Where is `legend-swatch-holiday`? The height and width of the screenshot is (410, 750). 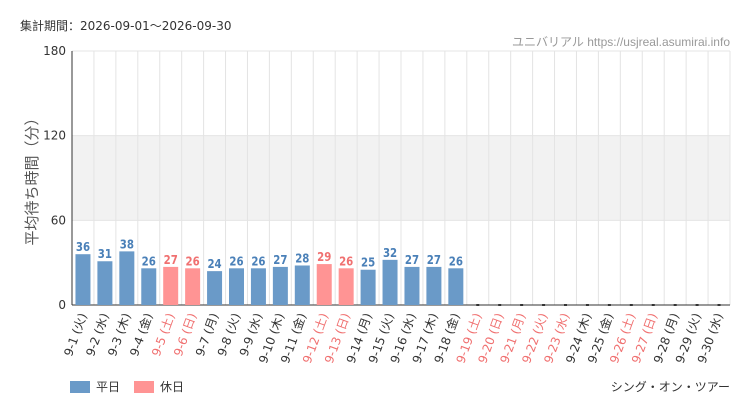 legend-swatch-holiday is located at coordinates (144, 386).